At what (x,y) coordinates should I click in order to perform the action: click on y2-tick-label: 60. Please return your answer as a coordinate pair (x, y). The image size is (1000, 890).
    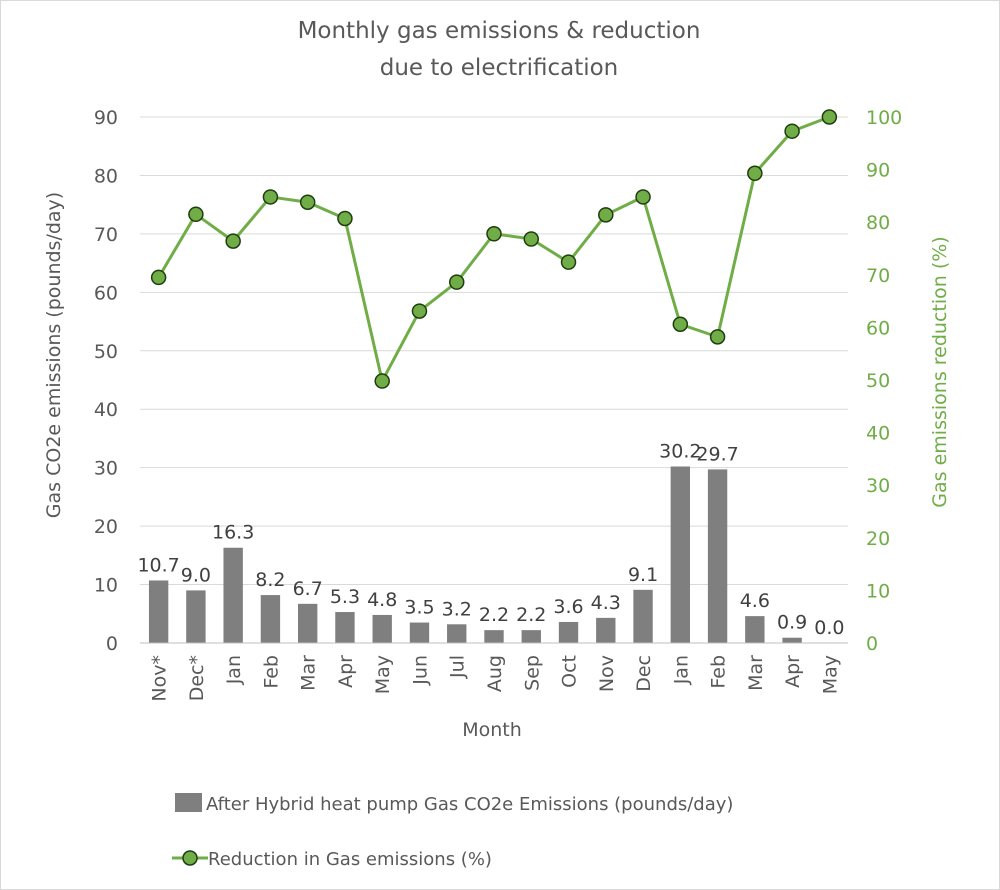
    Looking at the image, I should click on (878, 328).